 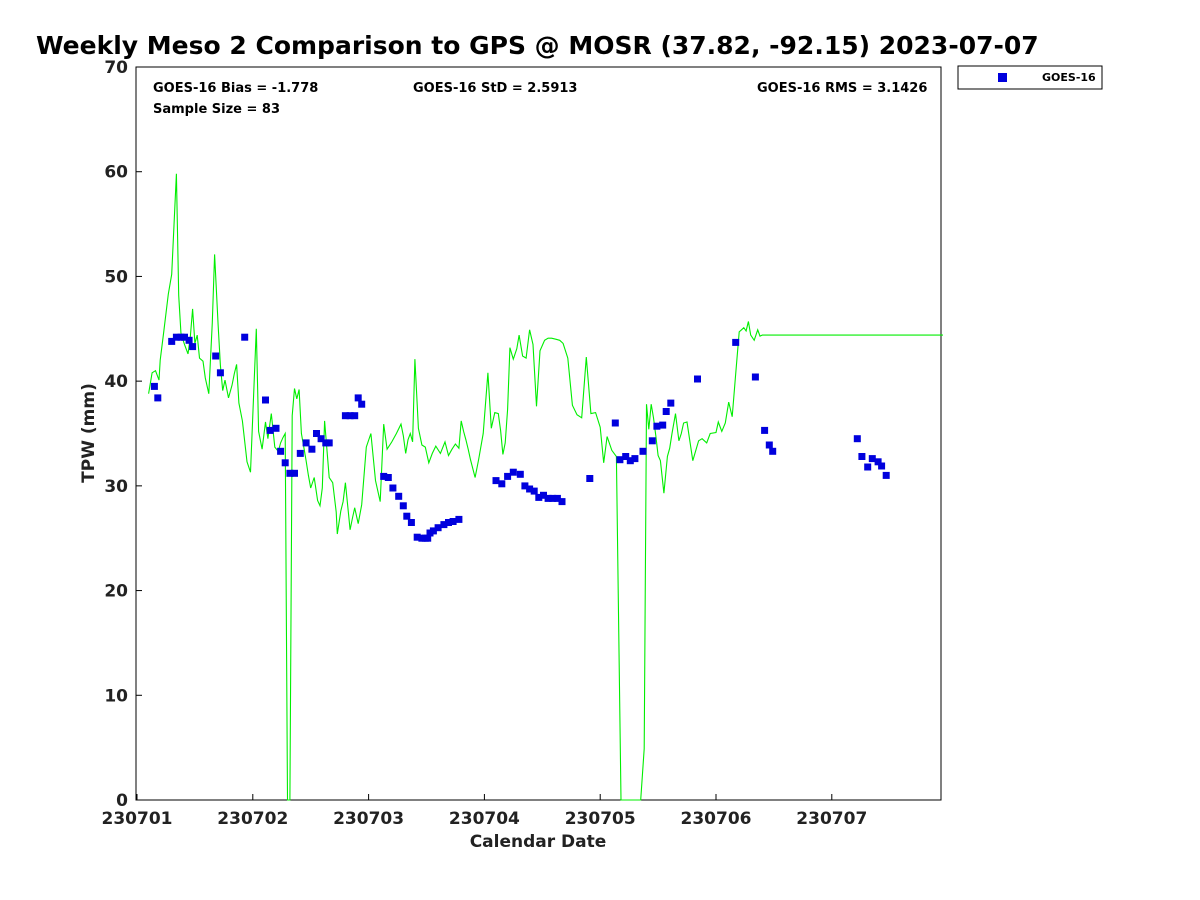 I want to click on y-tick-label: 0, so click(x=122, y=801).